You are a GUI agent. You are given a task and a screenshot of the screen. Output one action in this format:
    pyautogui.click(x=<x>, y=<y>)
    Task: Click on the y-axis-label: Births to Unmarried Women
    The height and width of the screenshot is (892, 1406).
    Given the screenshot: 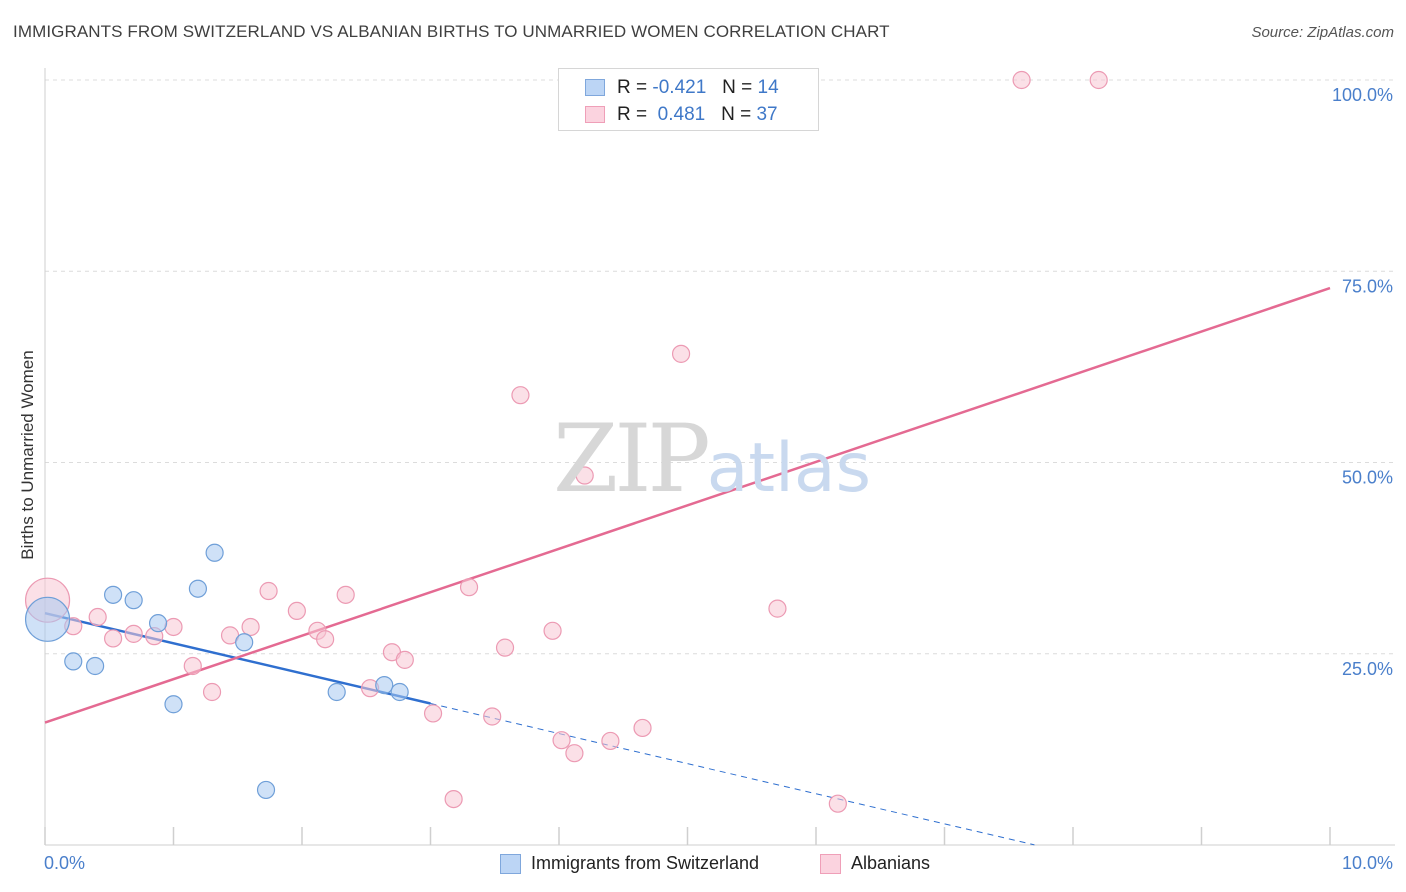 What is the action you would take?
    pyautogui.click(x=27, y=455)
    